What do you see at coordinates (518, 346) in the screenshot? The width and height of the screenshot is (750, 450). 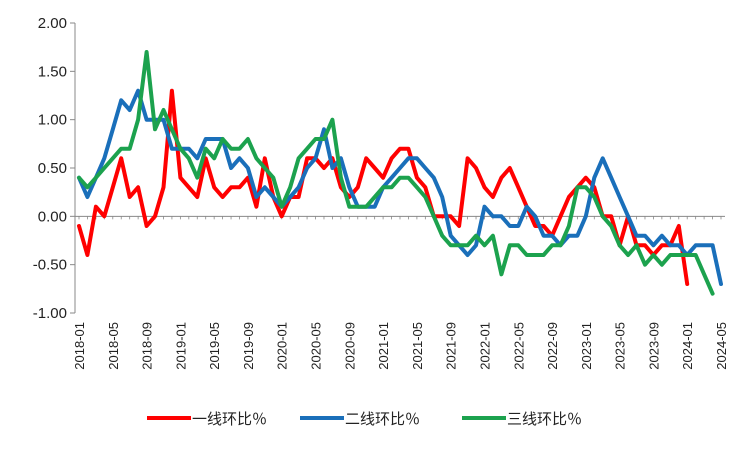 I see `x-tick-label: 2022-05` at bounding box center [518, 346].